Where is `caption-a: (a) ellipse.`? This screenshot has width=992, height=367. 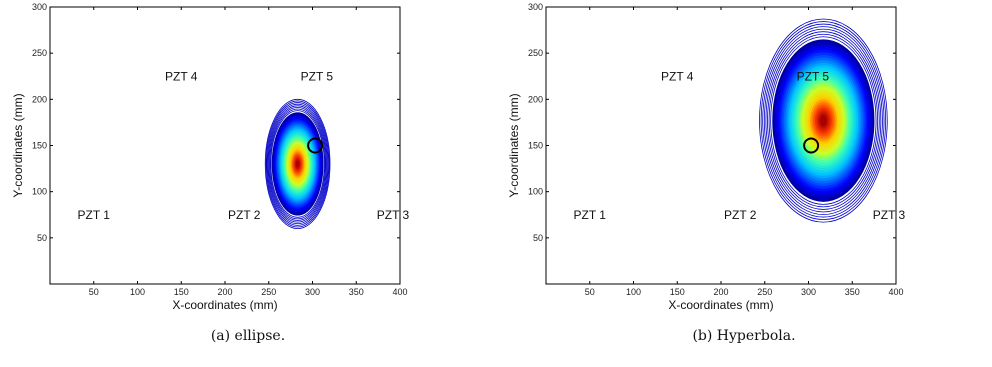
caption-a: (a) ellipse. is located at coordinates (248, 336).